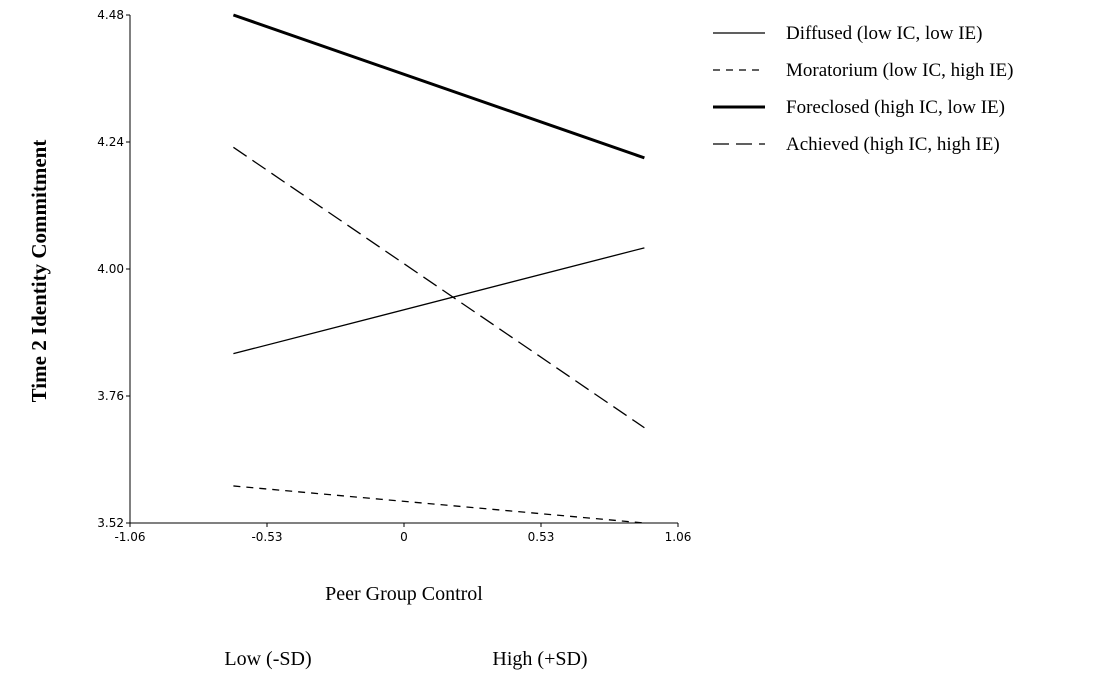  What do you see at coordinates (541, 537) in the screenshot?
I see `x-tick-label: 0.53` at bounding box center [541, 537].